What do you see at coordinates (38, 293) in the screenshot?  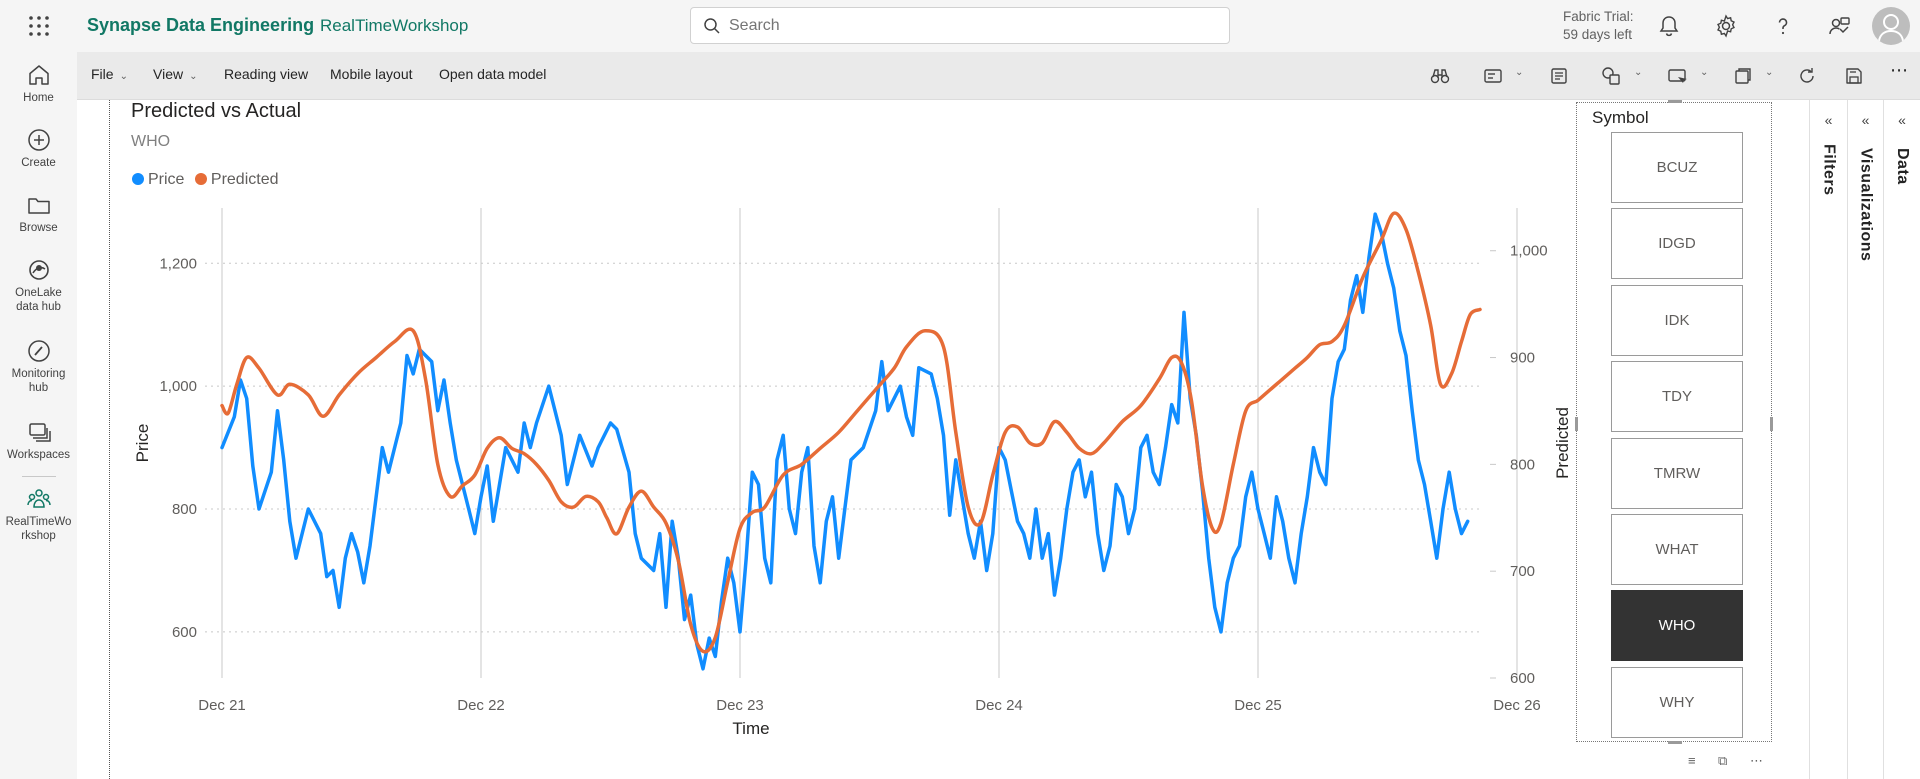 I see `nav-onelake-label-line1: OneLake` at bounding box center [38, 293].